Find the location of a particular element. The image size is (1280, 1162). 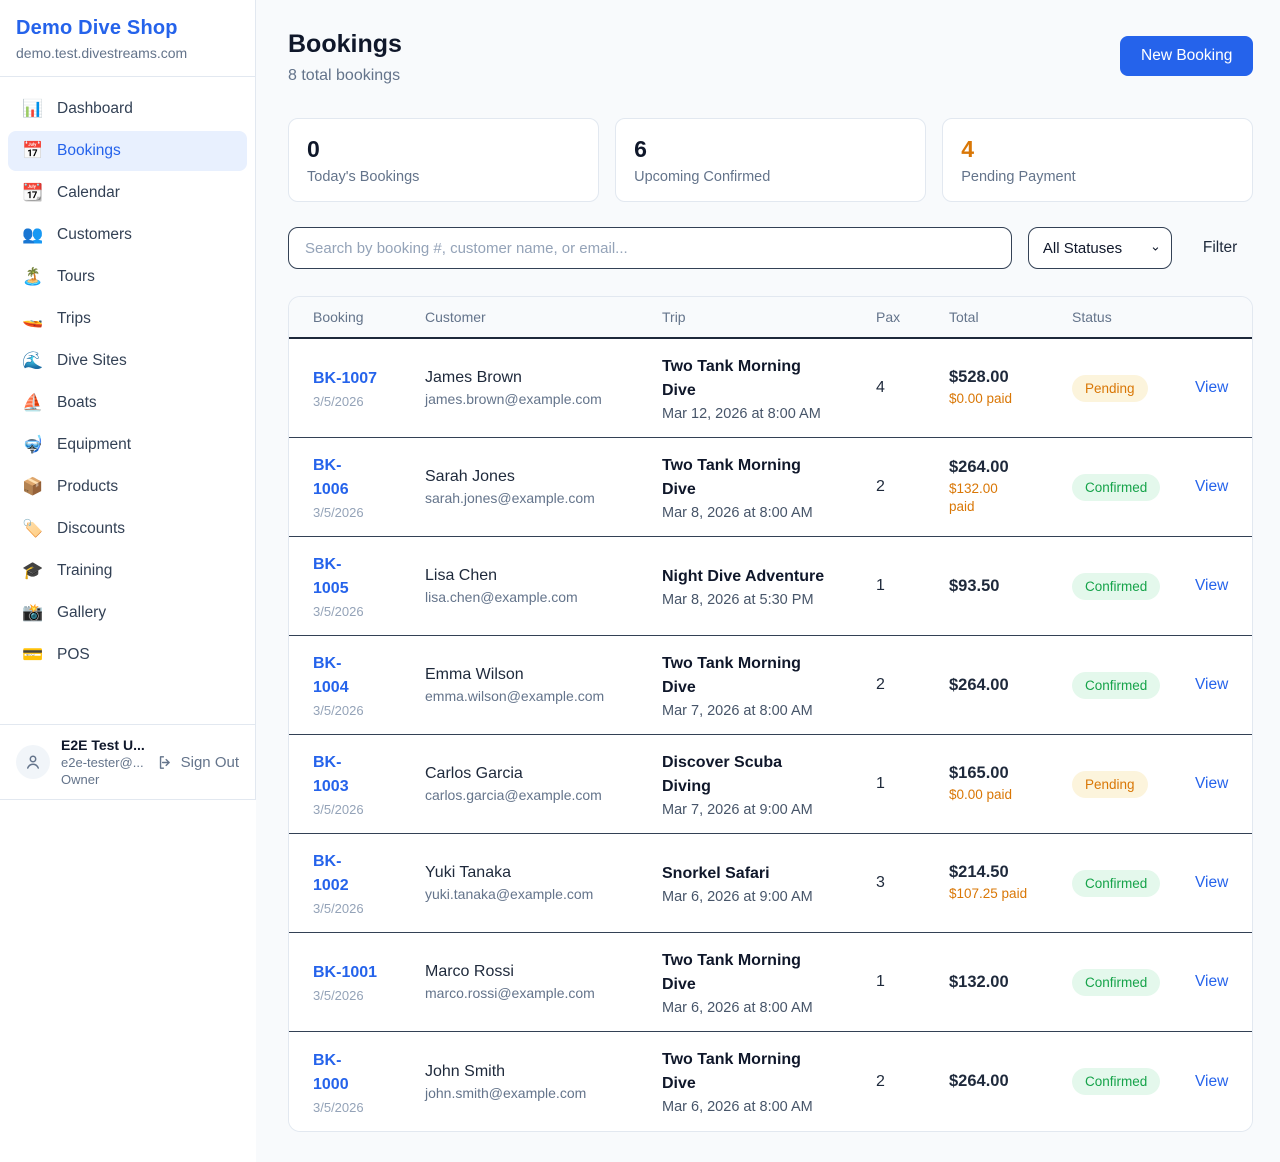

sidebar-item-customers: 👥 Customers is located at coordinates (127, 235).